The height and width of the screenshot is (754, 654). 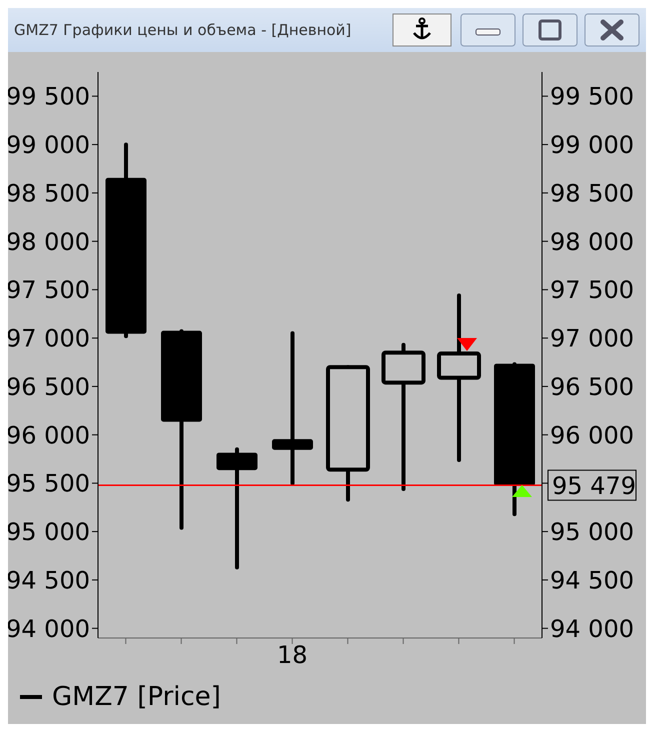 What do you see at coordinates (48, 532) in the screenshot?
I see `y-tick-label: 95 000` at bounding box center [48, 532].